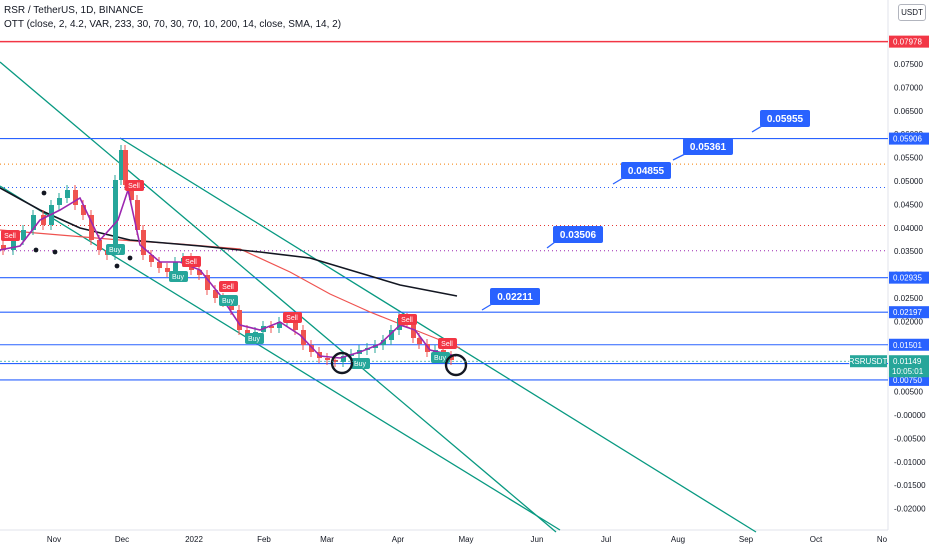 This screenshot has height=550, width=932. What do you see at coordinates (465, 539) in the screenshot?
I see `x-tick-label: May` at bounding box center [465, 539].